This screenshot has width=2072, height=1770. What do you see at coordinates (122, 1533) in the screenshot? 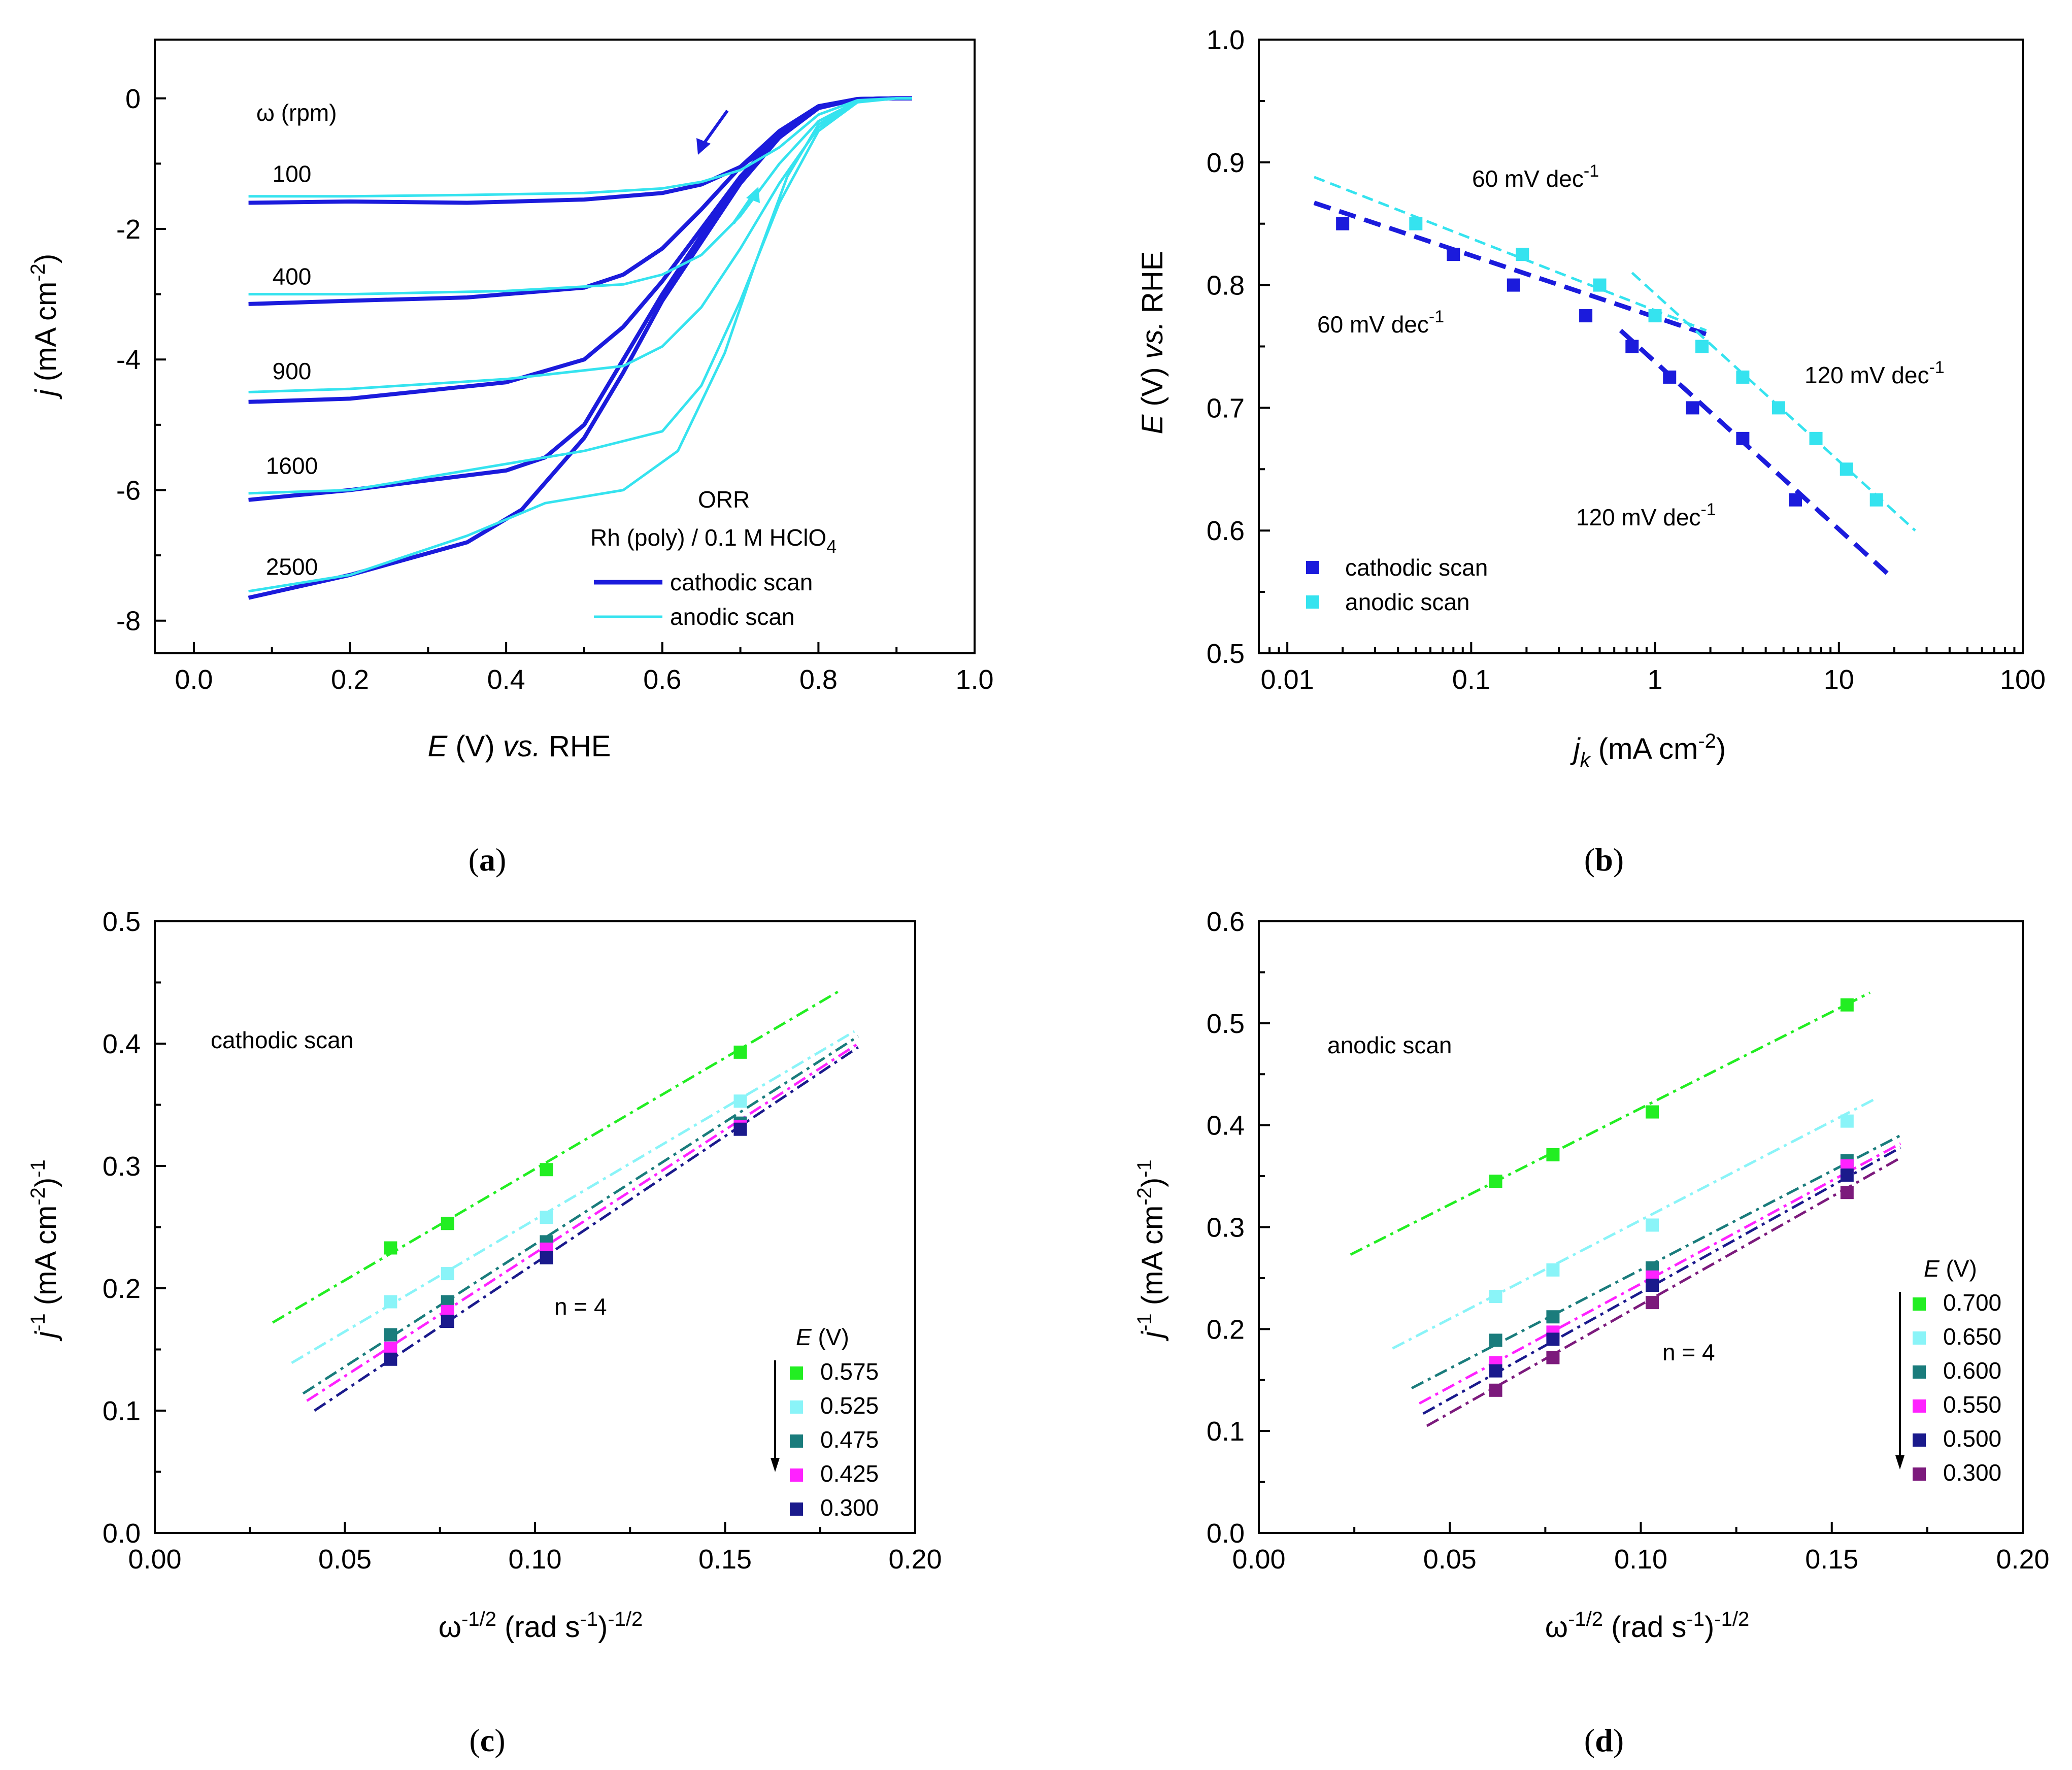
I see `y-tick-label: 0.0` at bounding box center [122, 1533].